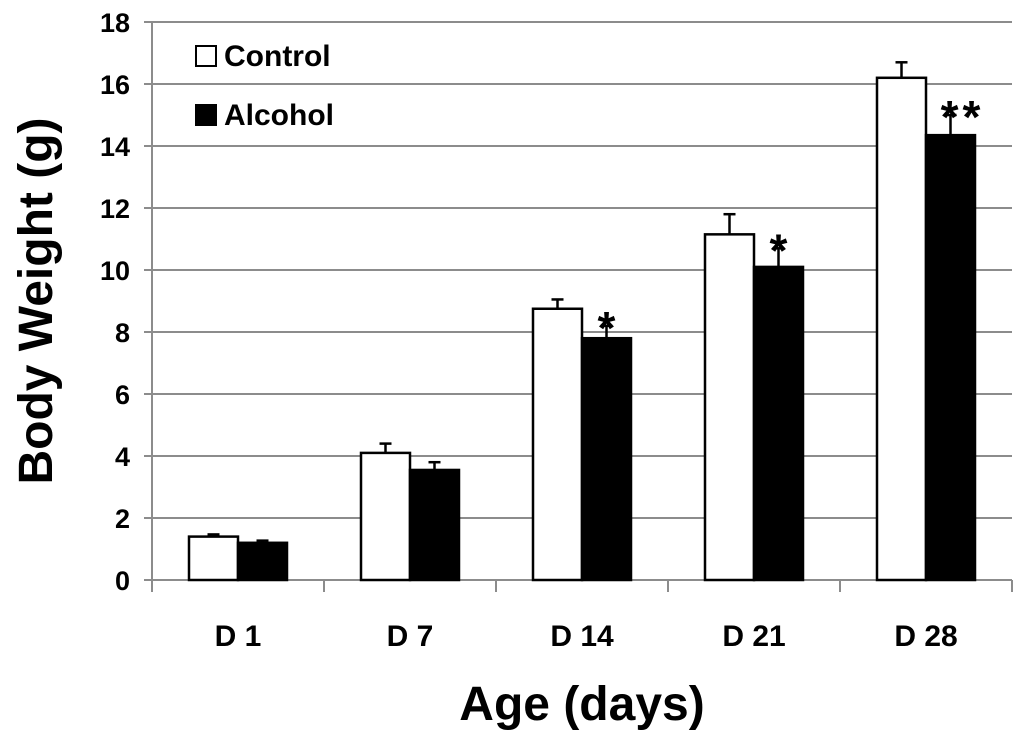 Image resolution: width=1024 pixels, height=736 pixels. I want to click on legend-label-control: Control, so click(277, 56).